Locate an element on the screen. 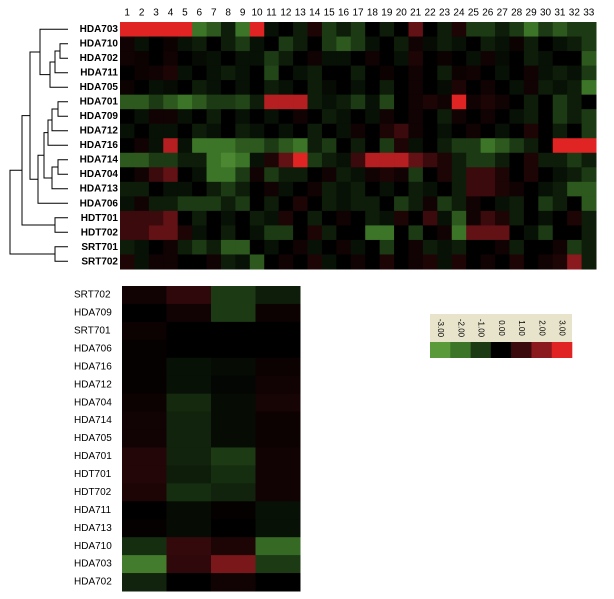  row-label: SRT702 is located at coordinates (92, 295).